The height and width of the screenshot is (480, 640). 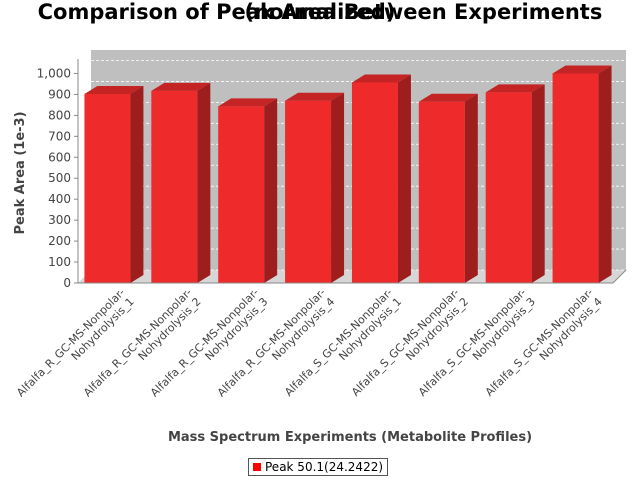 I want to click on y-axis-label: Peak Area (1e-3), so click(x=20, y=172).